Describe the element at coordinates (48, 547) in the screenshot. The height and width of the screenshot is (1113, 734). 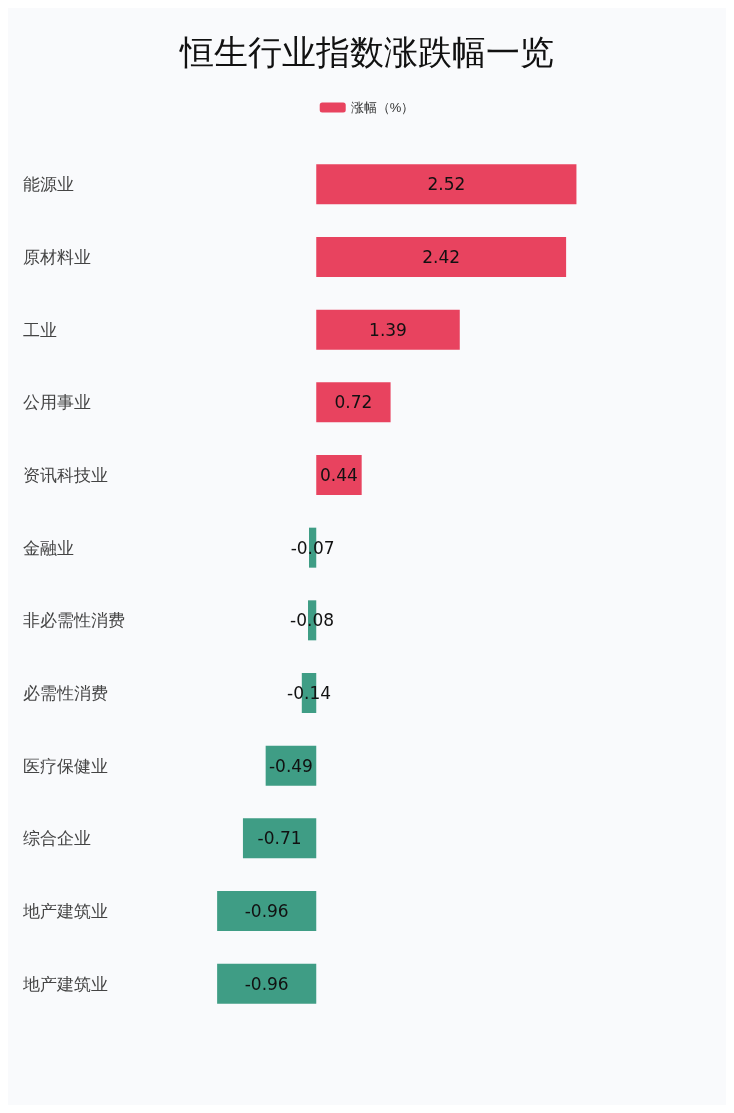
I see `y-tick-label: 金融业` at that location.